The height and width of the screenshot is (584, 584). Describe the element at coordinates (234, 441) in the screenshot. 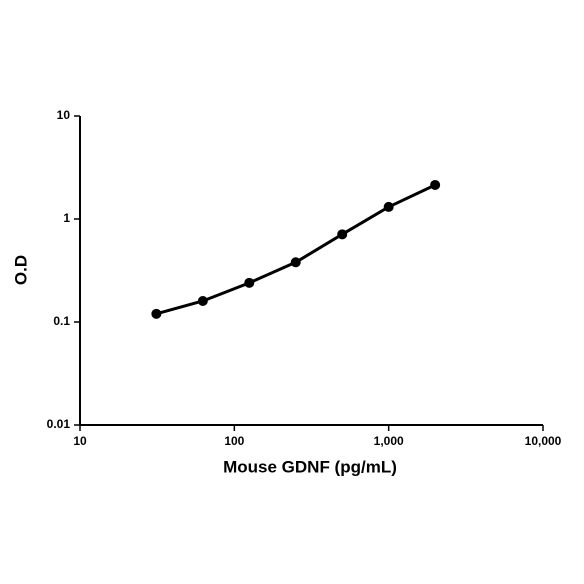

I see `x-tick-label: 100` at that location.